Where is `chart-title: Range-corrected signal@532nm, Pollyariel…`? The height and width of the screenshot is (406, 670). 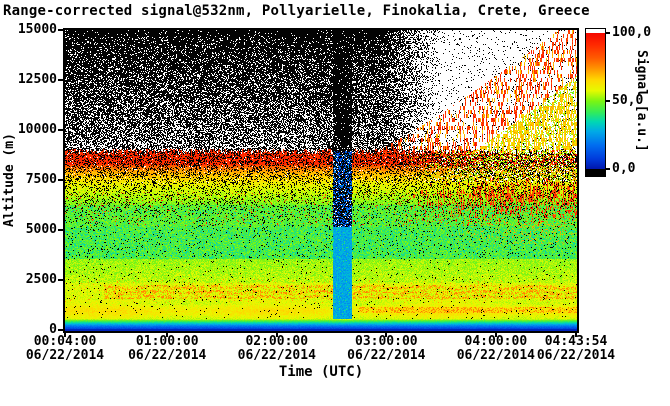
chart-title: Range-corrected signal@532nm, Pollyariel… is located at coordinates (296, 11).